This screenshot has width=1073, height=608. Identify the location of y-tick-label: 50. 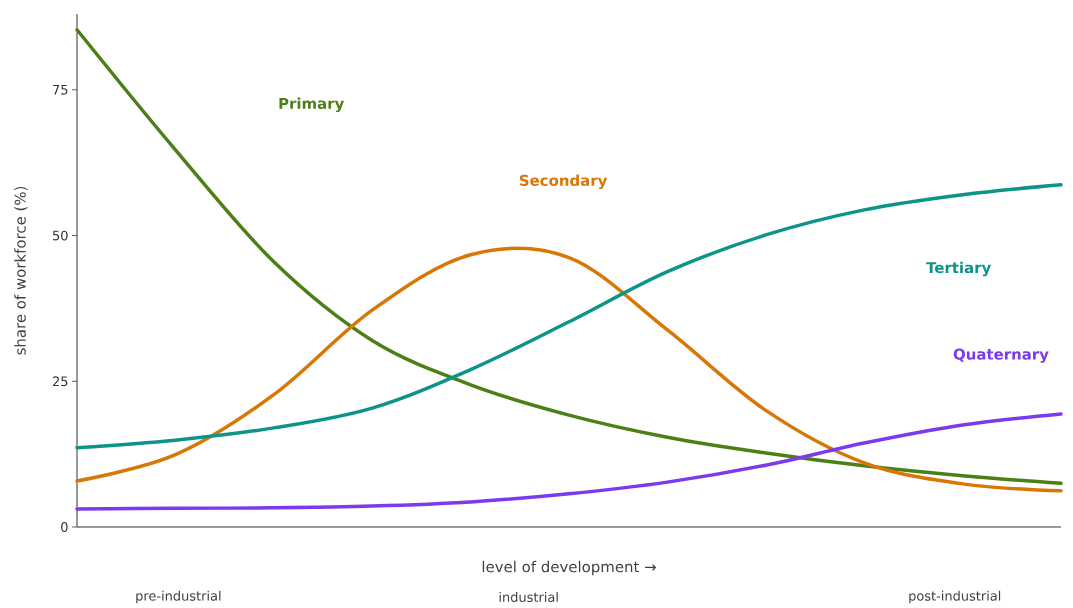
(60, 235).